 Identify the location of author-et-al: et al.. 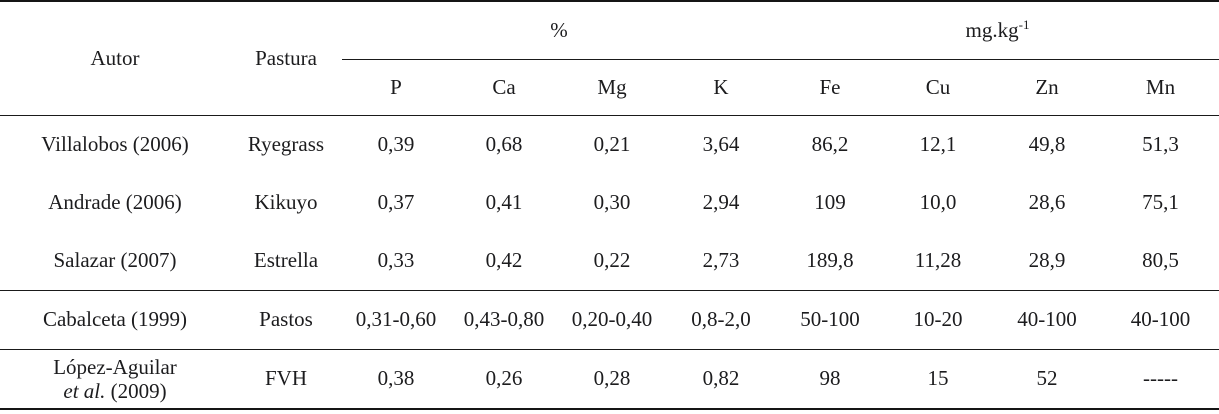
(84, 390).